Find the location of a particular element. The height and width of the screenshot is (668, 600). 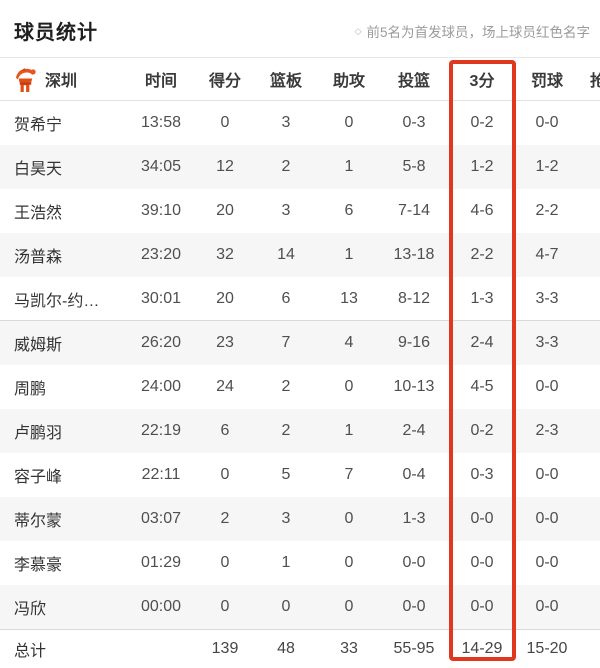

player-name: 王浩然 is located at coordinates (38, 213).